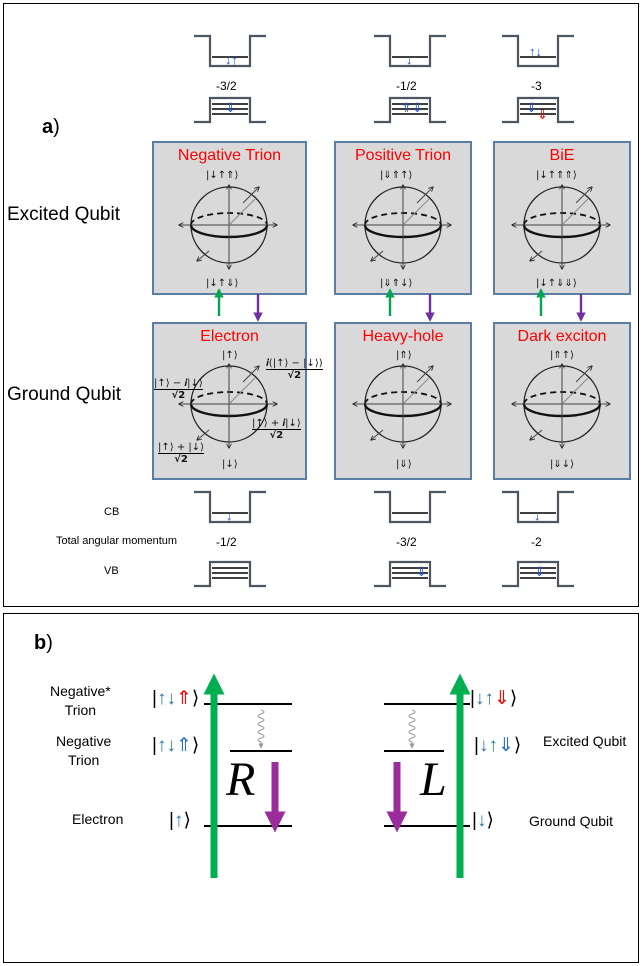 This screenshot has height=966, width=643. Describe the element at coordinates (222, 175) in the screenshot. I see `ket-neg-trion-top: |↓↑⇑⟩` at that location.